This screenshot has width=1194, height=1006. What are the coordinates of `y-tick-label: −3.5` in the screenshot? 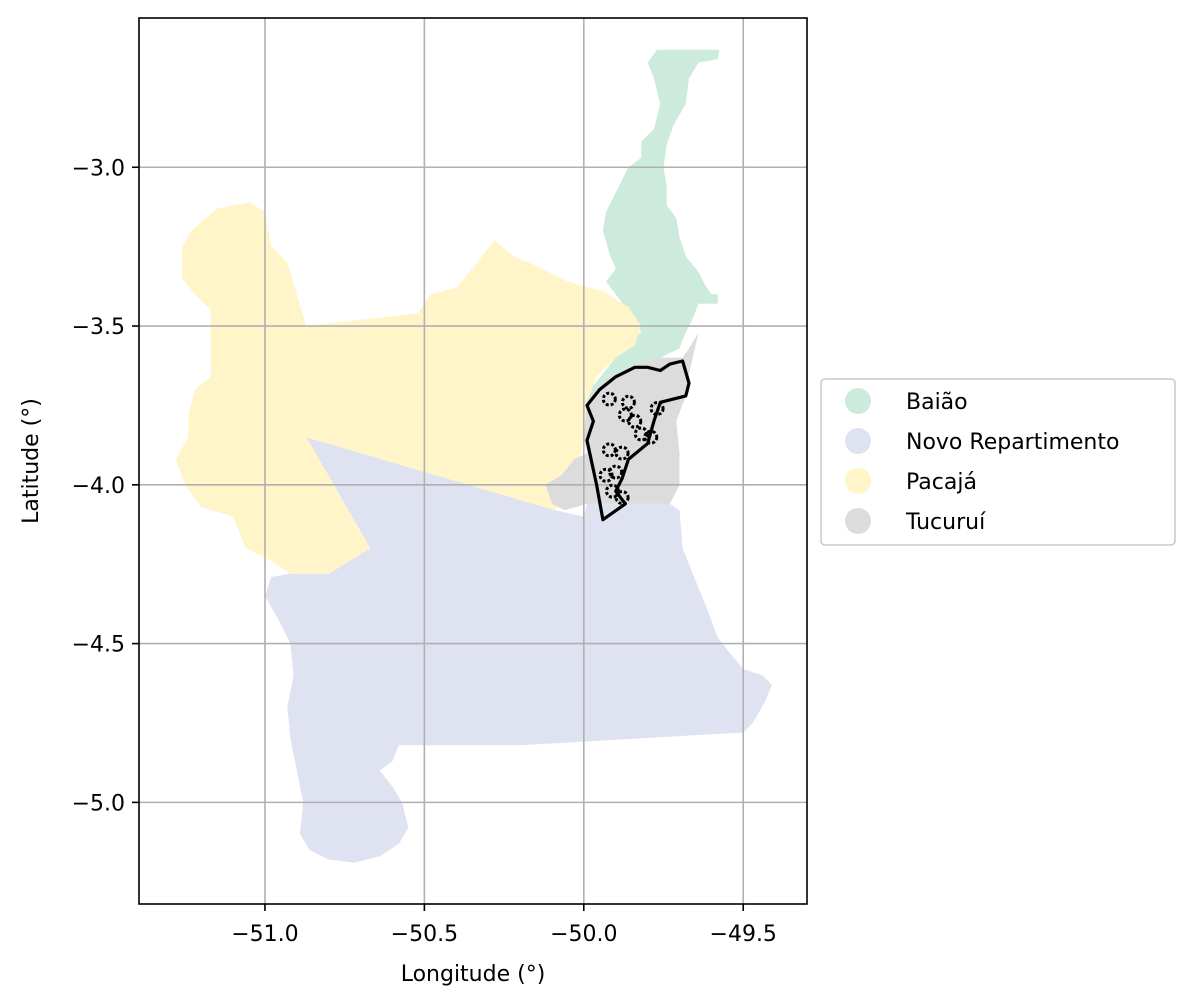 It's located at (98, 327).